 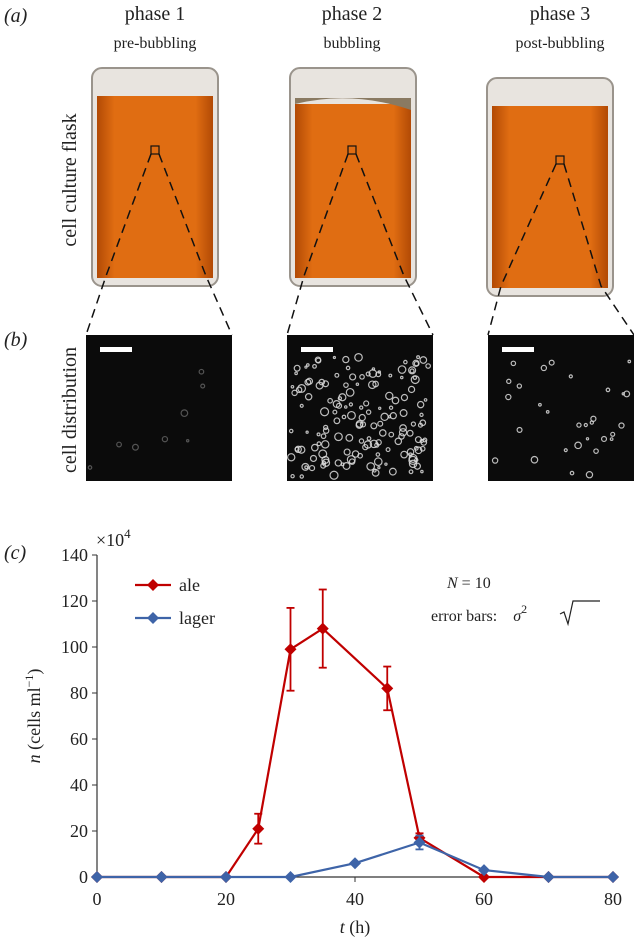 What do you see at coordinates (484, 899) in the screenshot?
I see `x-tick-label: 60` at bounding box center [484, 899].